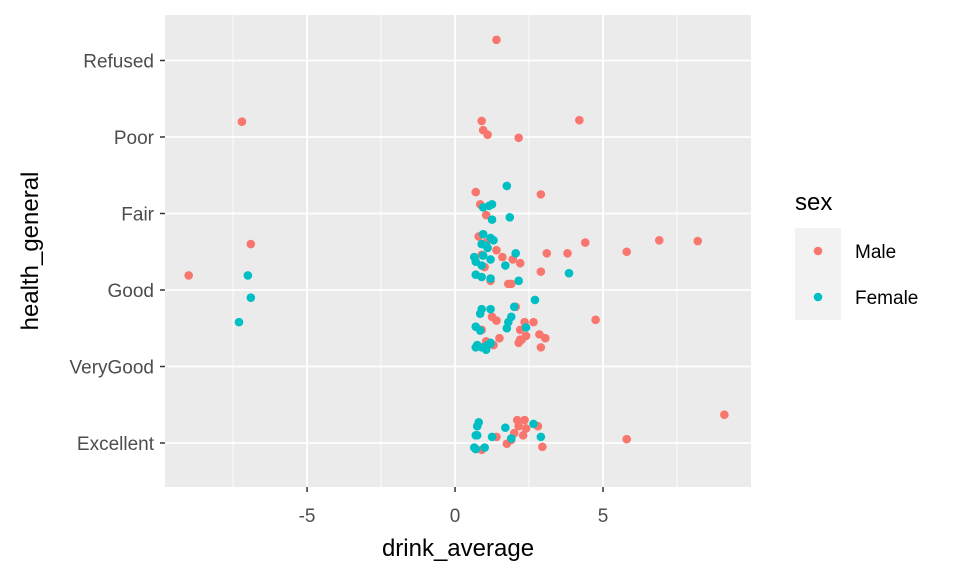 Image resolution: width=960 pixels, height=576 pixels. I want to click on x-axis-title: drink_average, so click(458, 548).